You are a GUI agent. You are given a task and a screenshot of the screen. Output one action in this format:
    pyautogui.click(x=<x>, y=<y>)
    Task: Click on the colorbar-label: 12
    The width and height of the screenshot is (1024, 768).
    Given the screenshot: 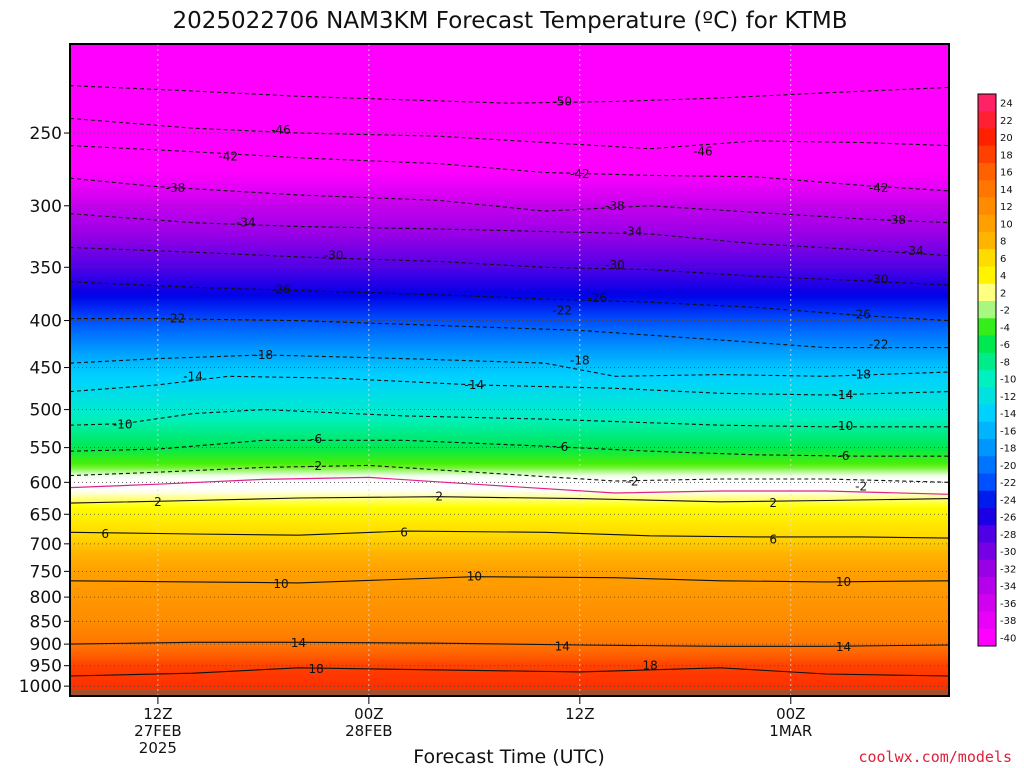 What is the action you would take?
    pyautogui.click(x=1006, y=207)
    